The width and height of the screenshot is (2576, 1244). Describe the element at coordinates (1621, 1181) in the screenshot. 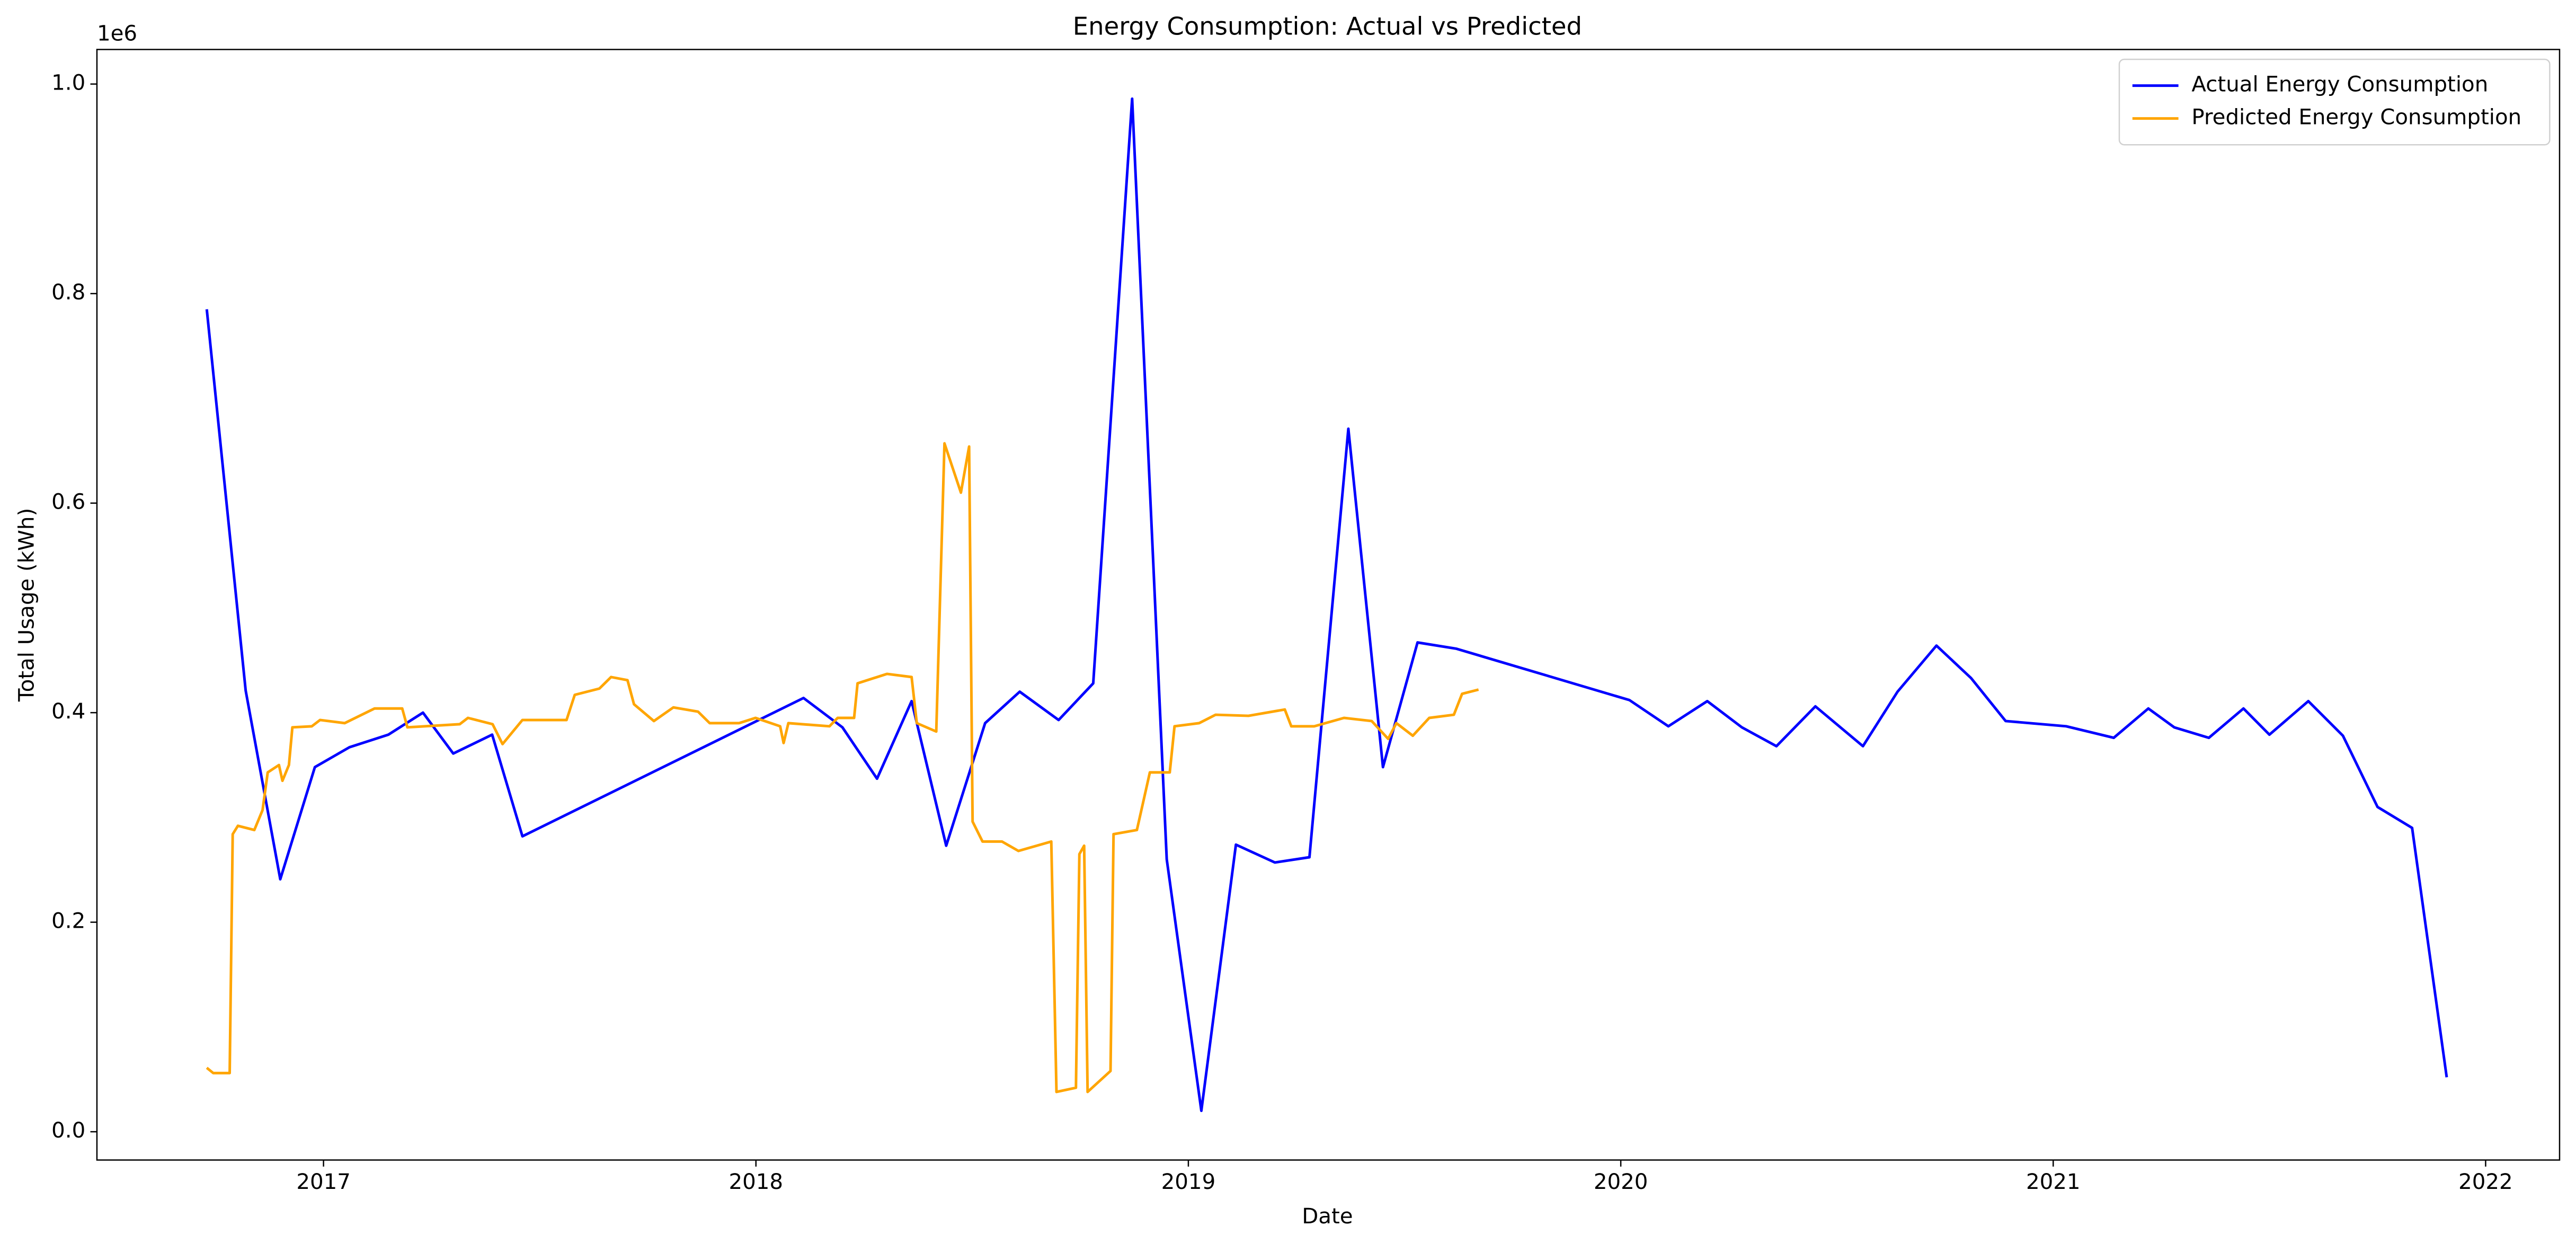

I see `x-tick-label: 2020` at that location.